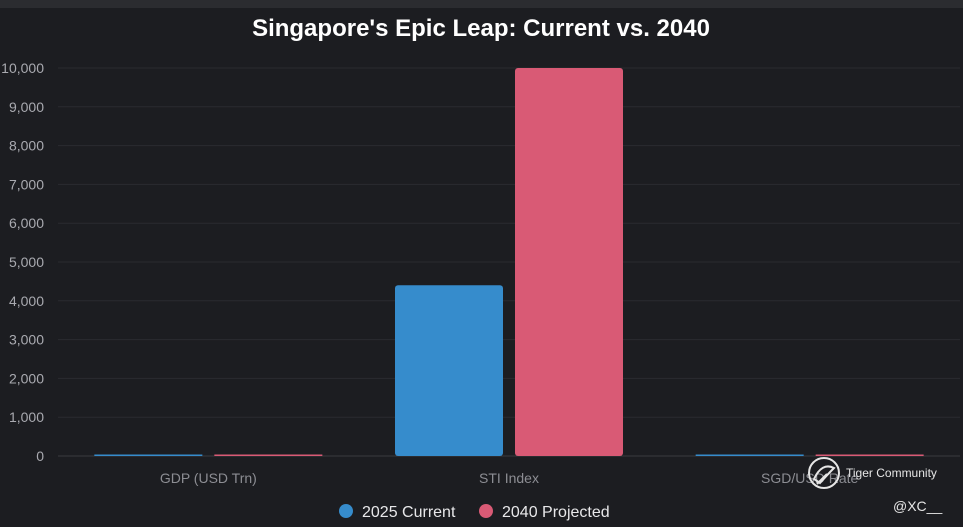 The width and height of the screenshot is (963, 527). Describe the element at coordinates (556, 512) in the screenshot. I see `legend-label-projected: 2040 Projected` at that location.